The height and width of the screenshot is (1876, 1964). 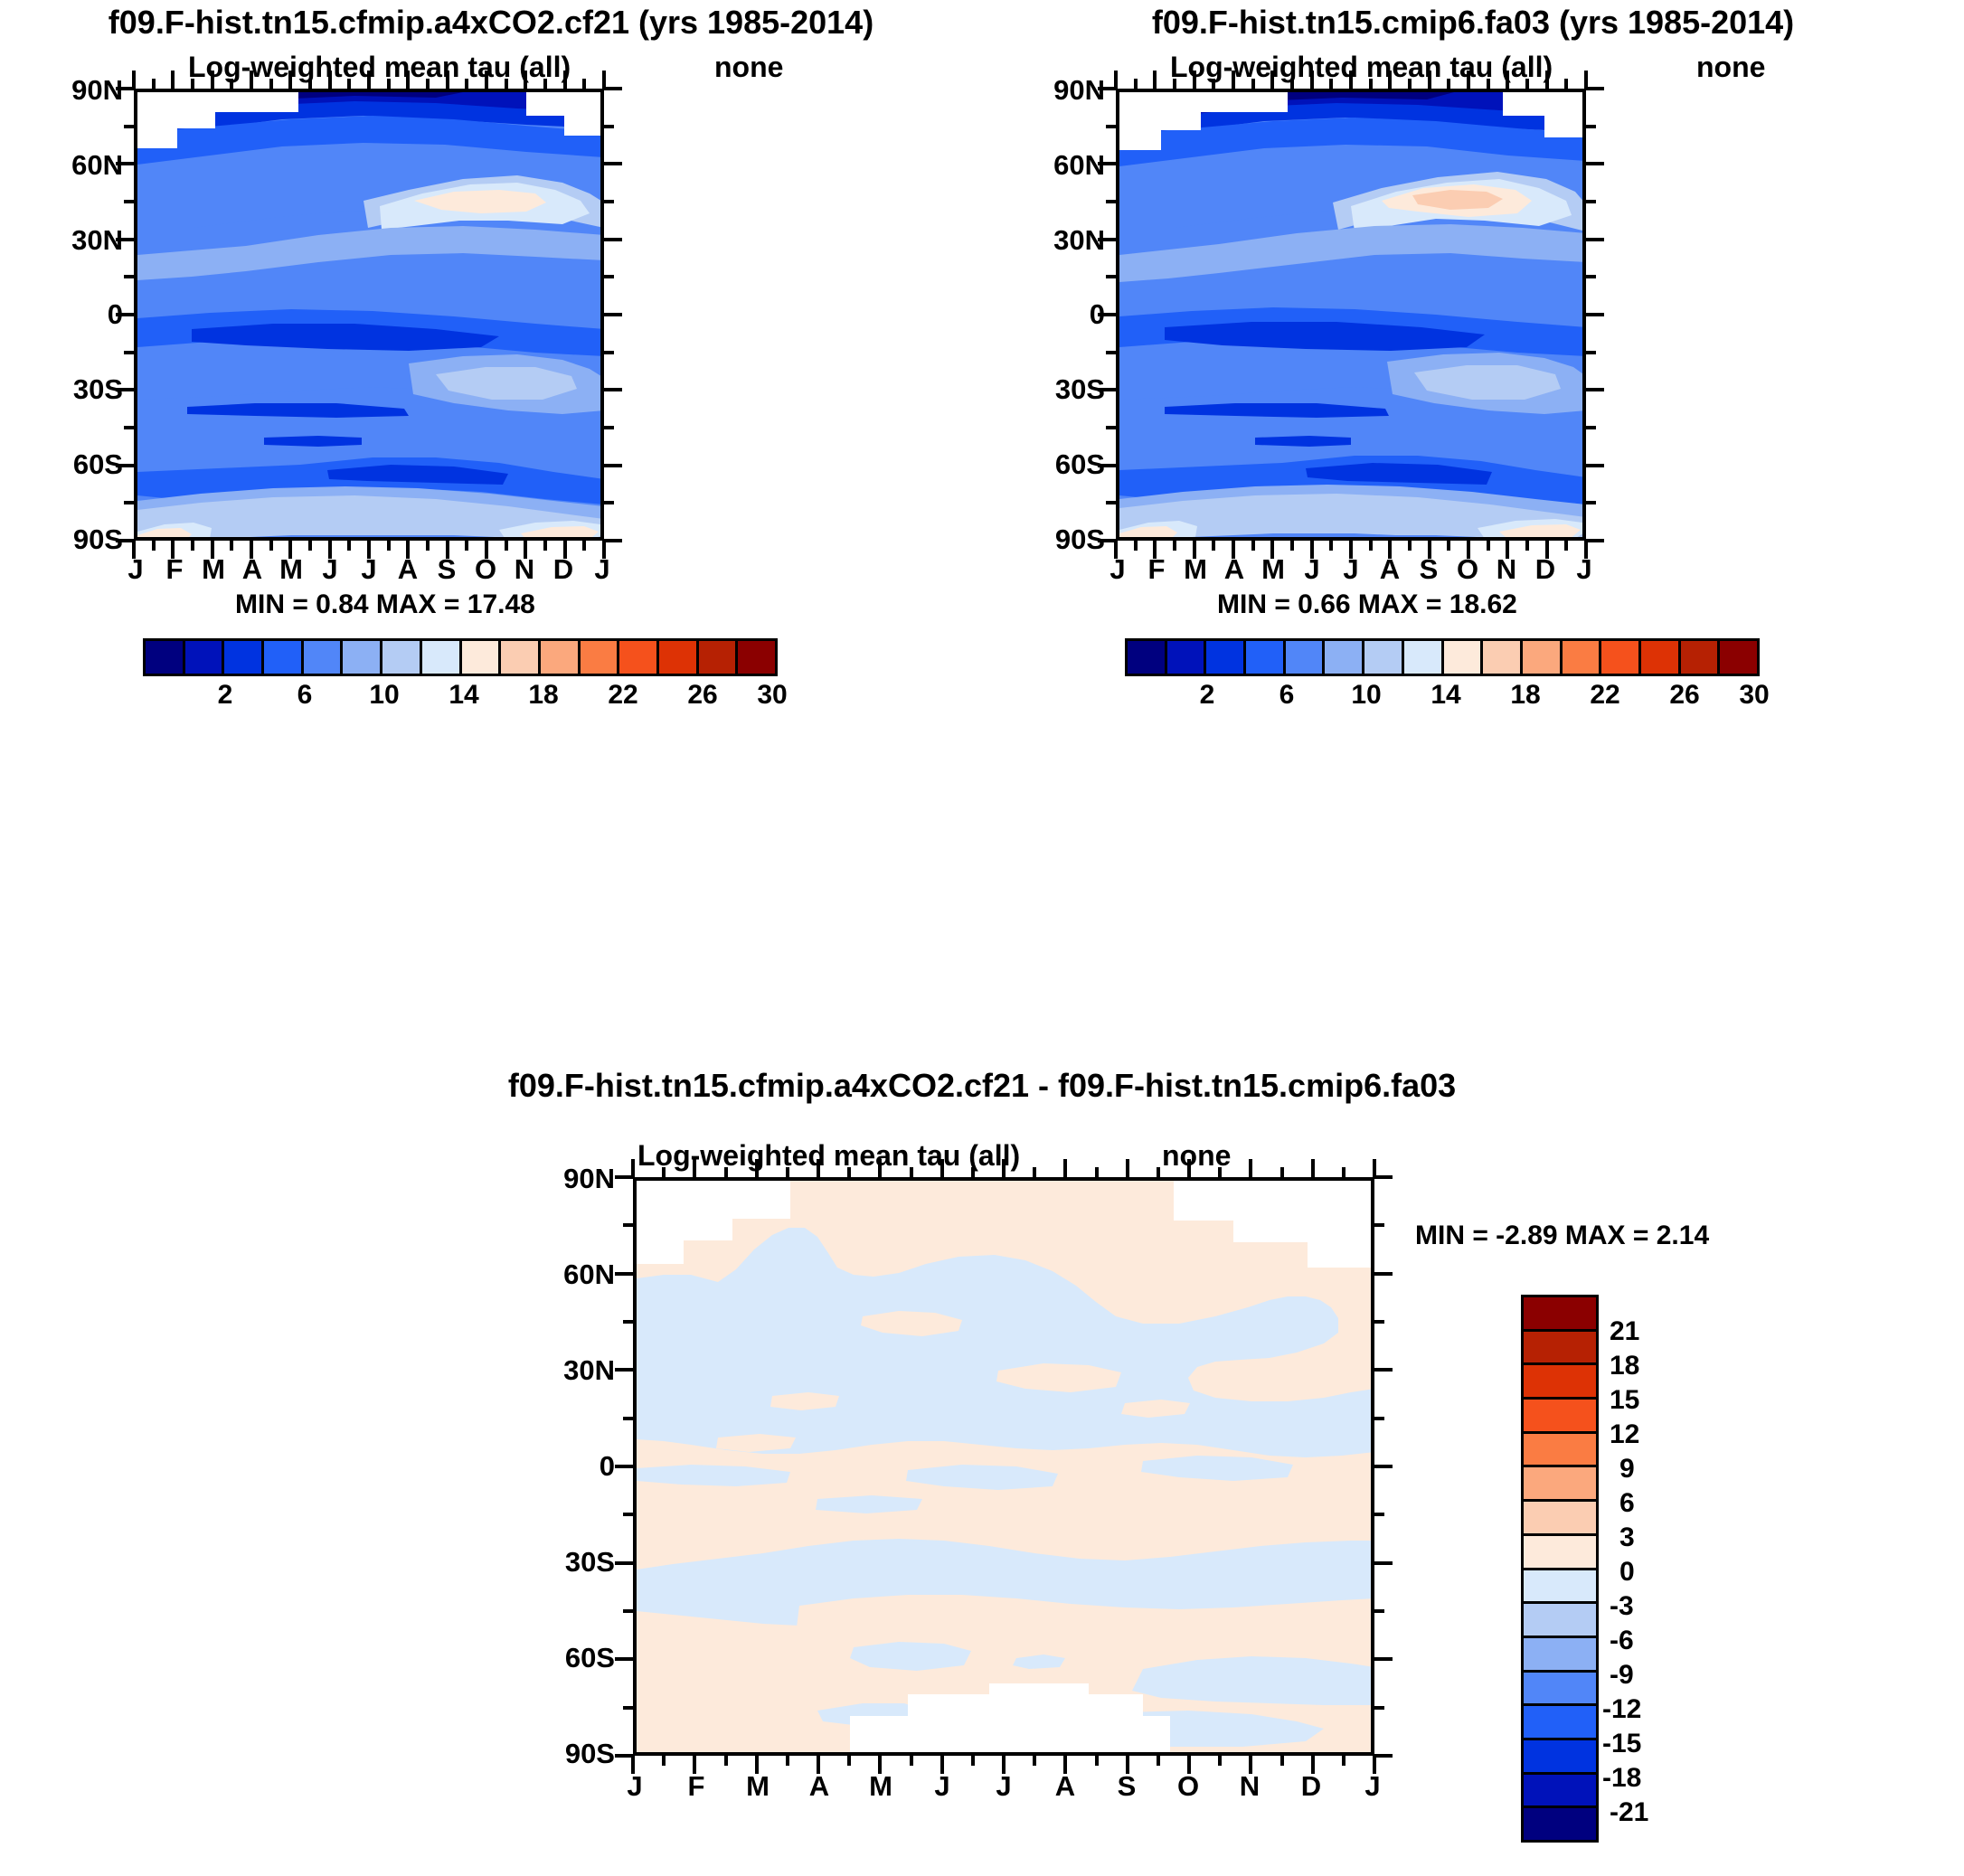 I want to click on xlabel: D, so click(x=563, y=569).